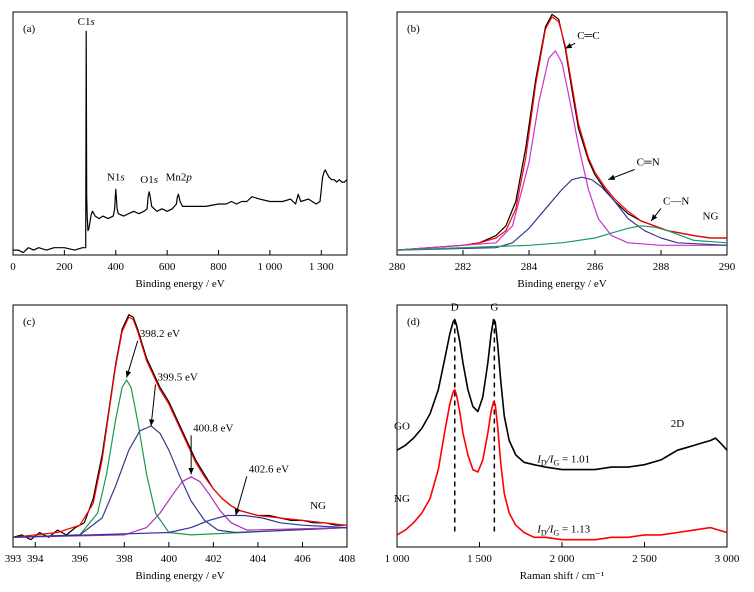  Describe the element at coordinates (116, 267) in the screenshot. I see `panel-a-xtick-label: 400` at that location.